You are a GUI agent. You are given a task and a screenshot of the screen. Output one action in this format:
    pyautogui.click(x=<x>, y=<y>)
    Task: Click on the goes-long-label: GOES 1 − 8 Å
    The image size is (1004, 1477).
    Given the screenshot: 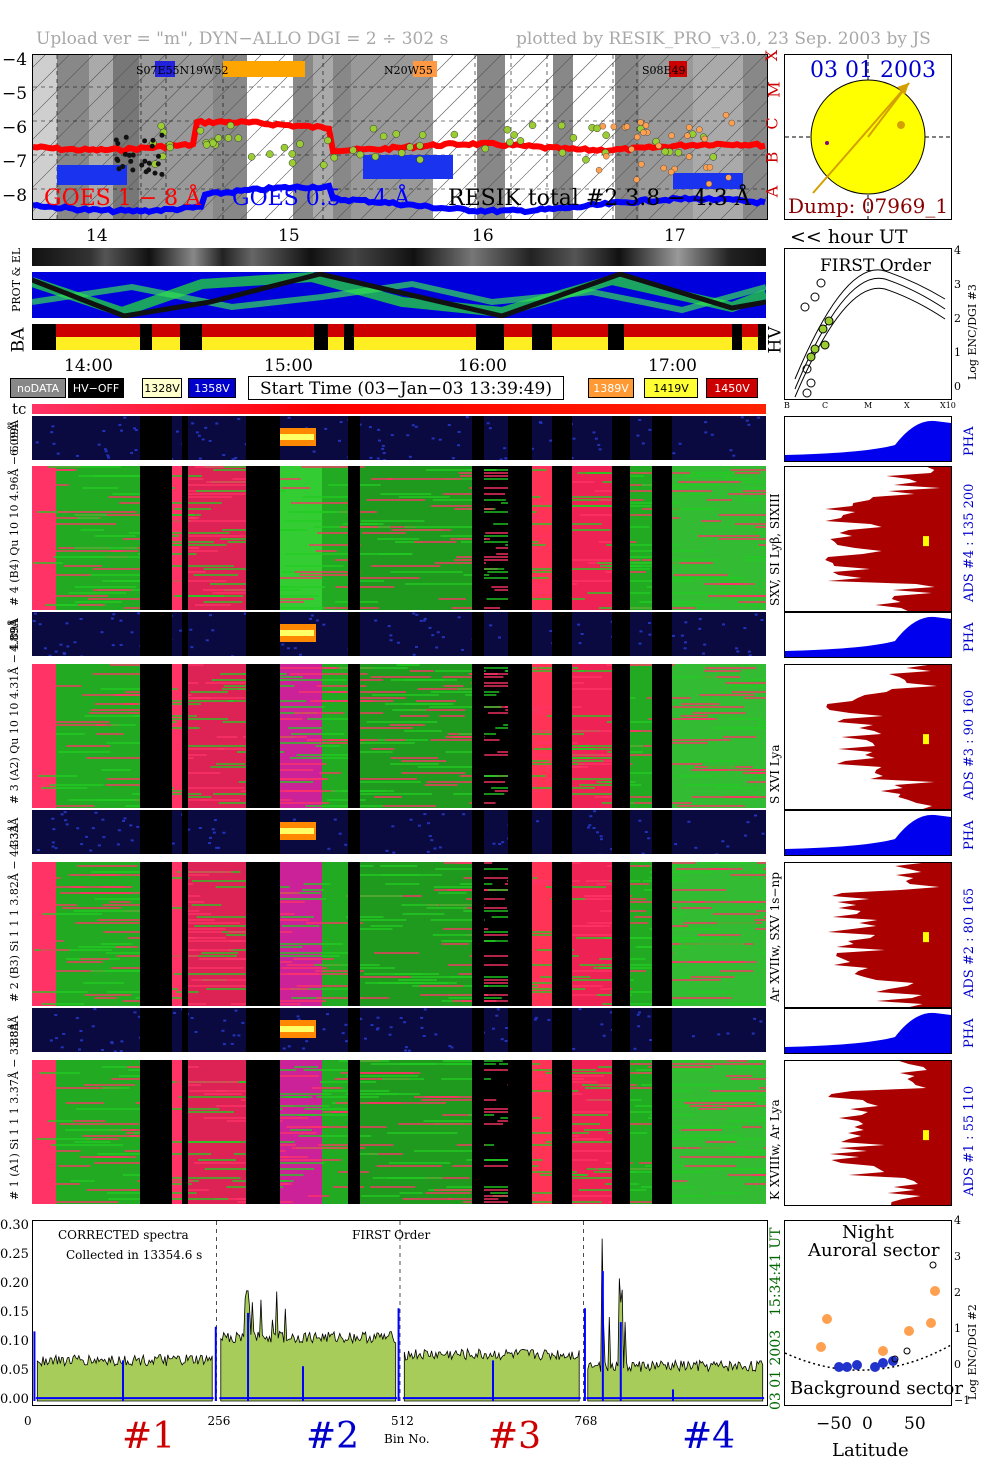 What is the action you would take?
    pyautogui.click(x=123, y=198)
    